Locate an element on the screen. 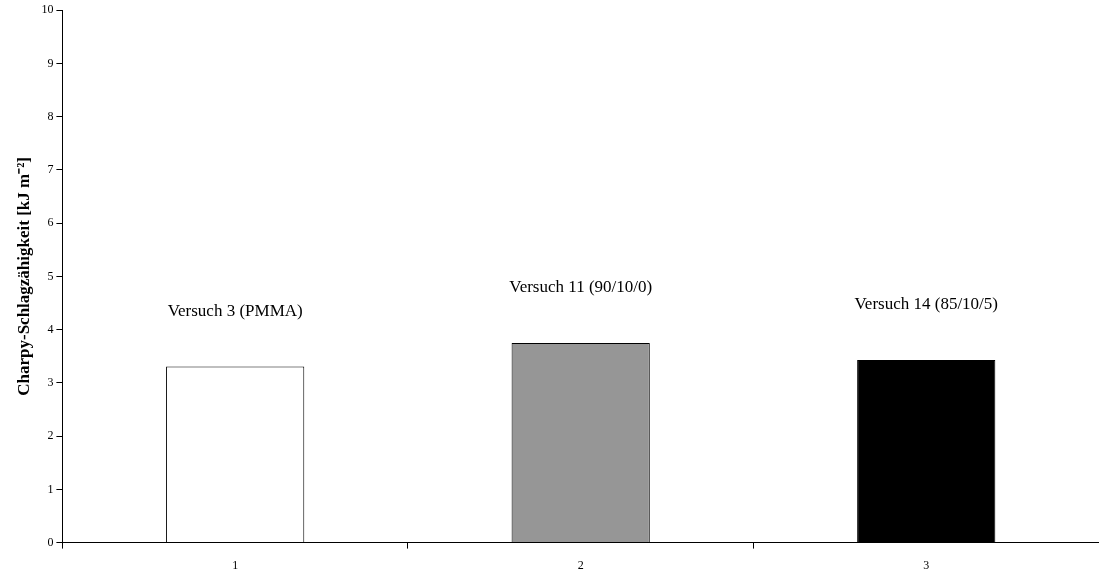 The image size is (1099, 583). y-tick-label: 3 is located at coordinates (50, 382).